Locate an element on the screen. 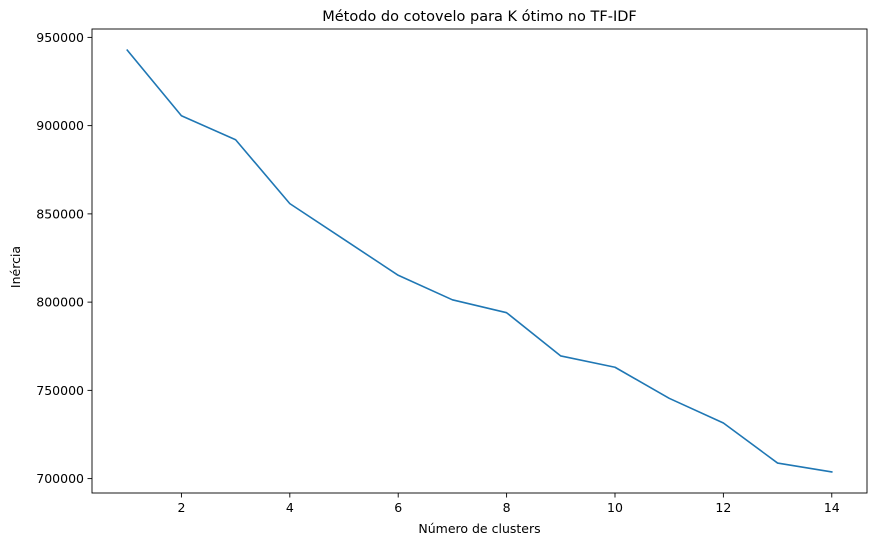  x-axis-label: Número de clusters is located at coordinates (479, 528).